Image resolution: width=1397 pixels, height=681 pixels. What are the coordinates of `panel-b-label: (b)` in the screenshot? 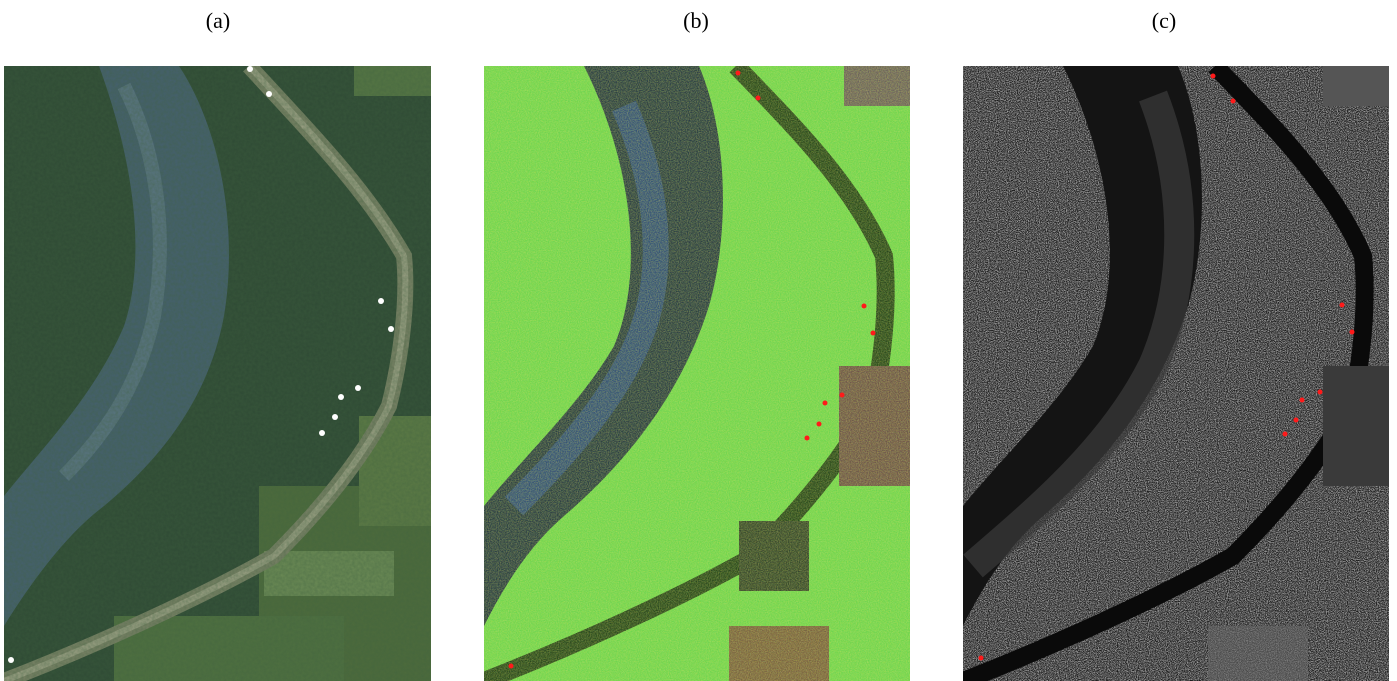 It's located at (696, 20).